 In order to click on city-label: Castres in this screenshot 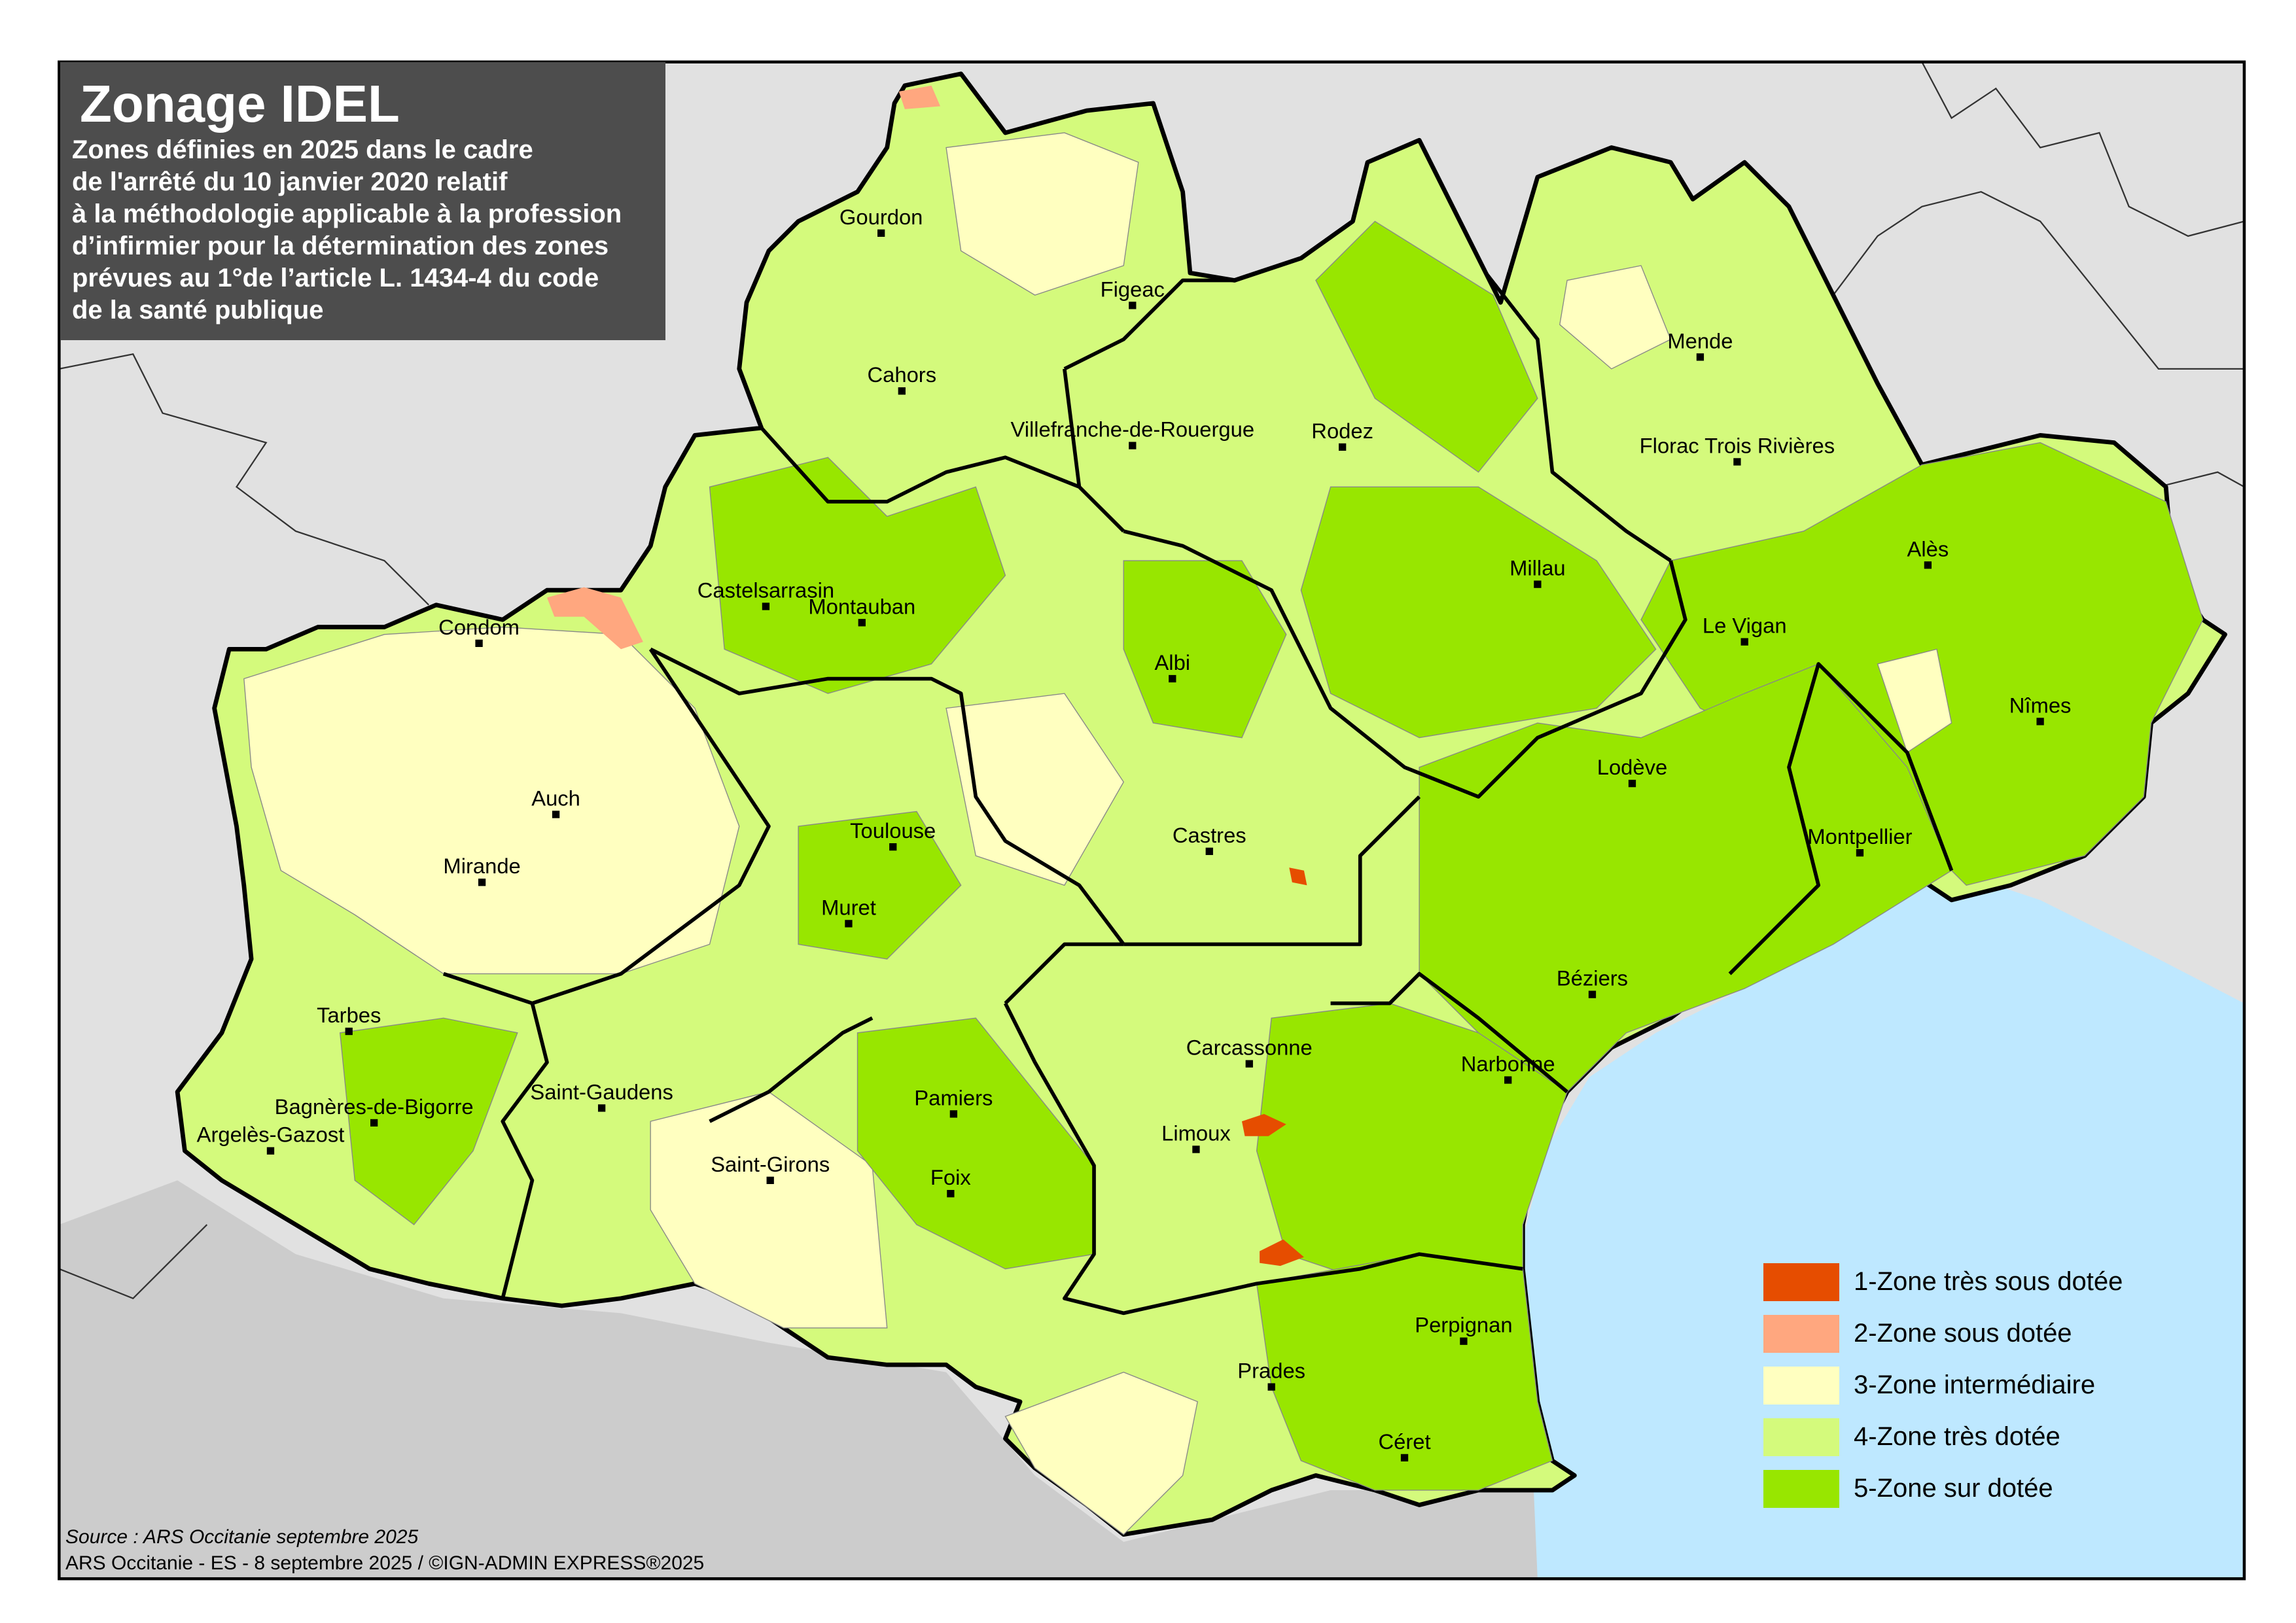, I will do `click(1209, 835)`.